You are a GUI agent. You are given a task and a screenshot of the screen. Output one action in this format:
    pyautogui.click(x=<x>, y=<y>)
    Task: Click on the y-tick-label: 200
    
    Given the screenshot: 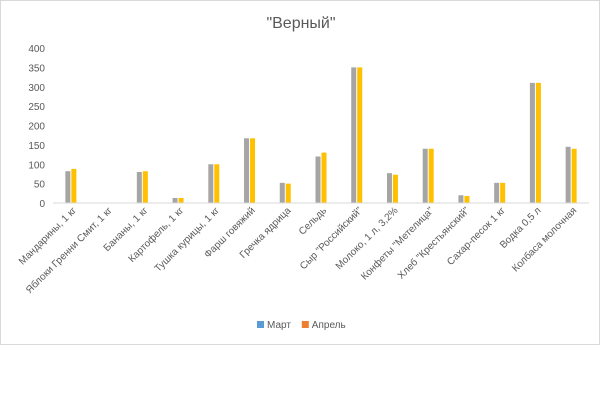 What is the action you would take?
    pyautogui.click(x=36, y=127)
    